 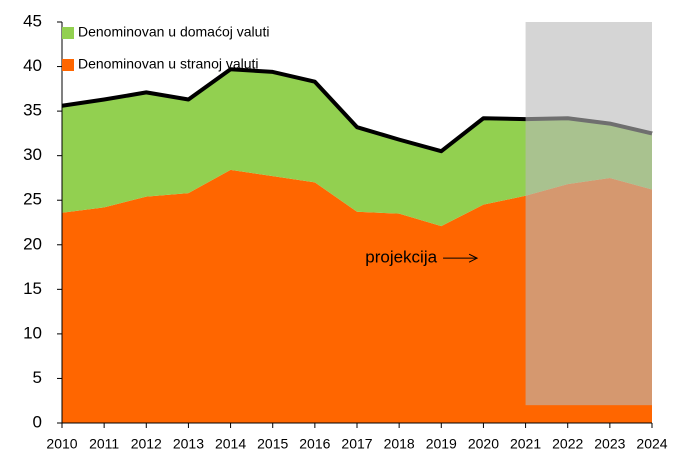 I want to click on x-tick-label: 2022, so click(x=567, y=444).